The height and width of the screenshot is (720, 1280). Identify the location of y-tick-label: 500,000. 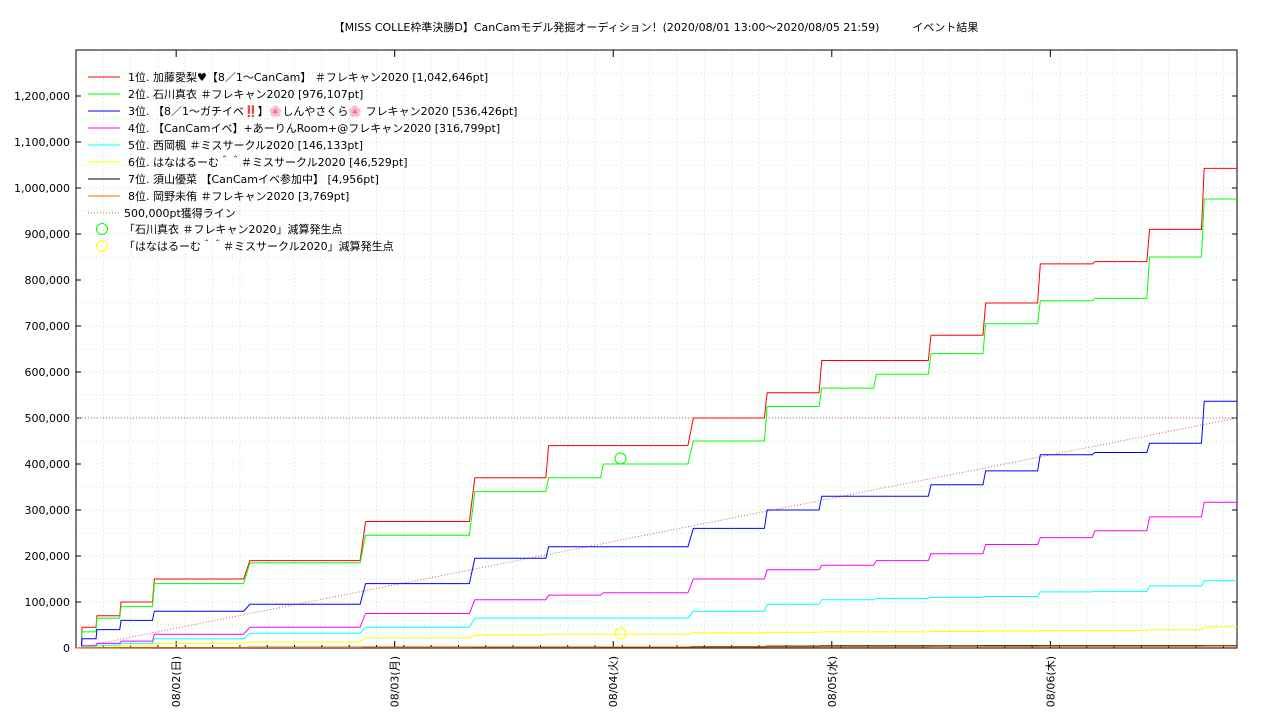
(48, 418).